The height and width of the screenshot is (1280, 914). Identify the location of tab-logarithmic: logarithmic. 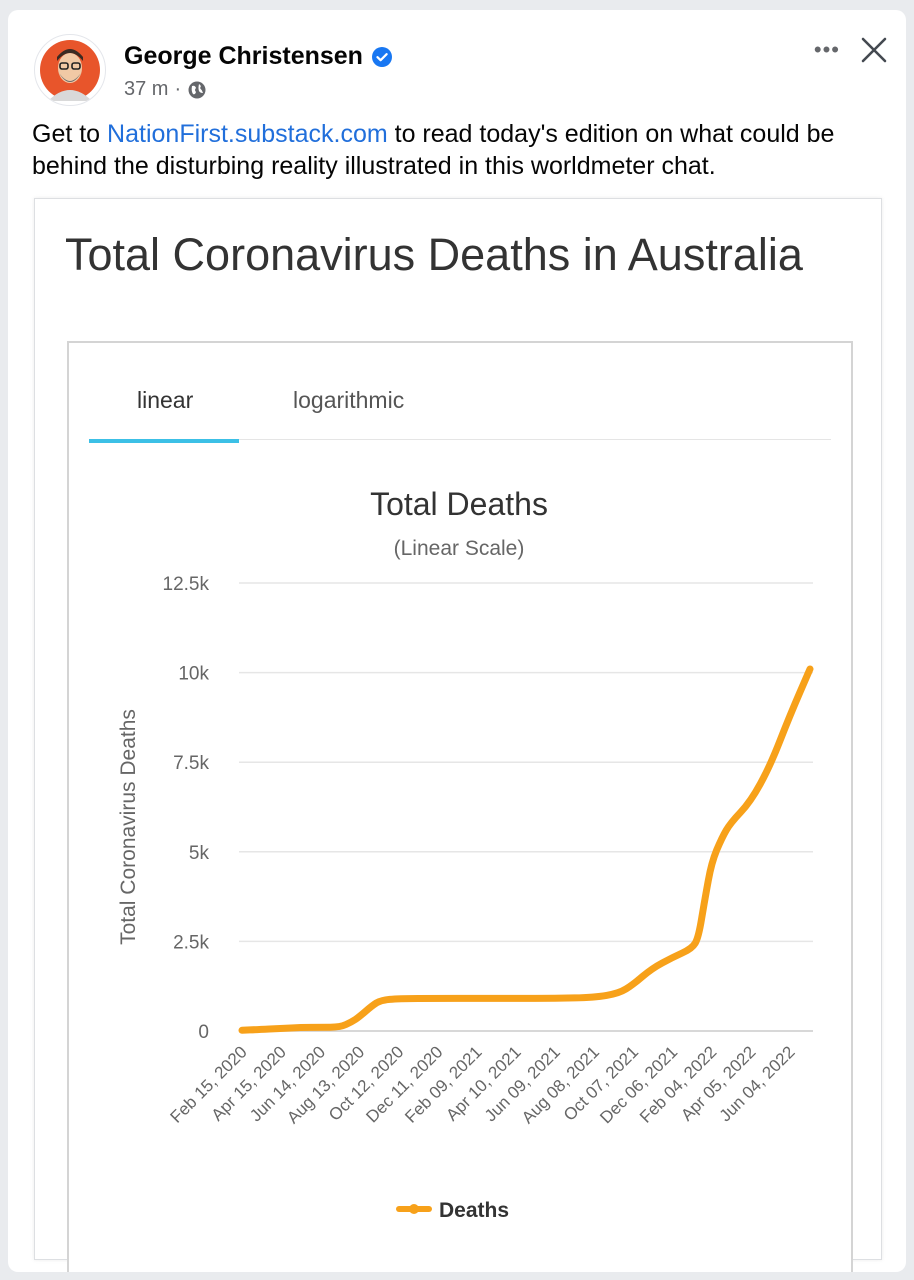
(349, 400).